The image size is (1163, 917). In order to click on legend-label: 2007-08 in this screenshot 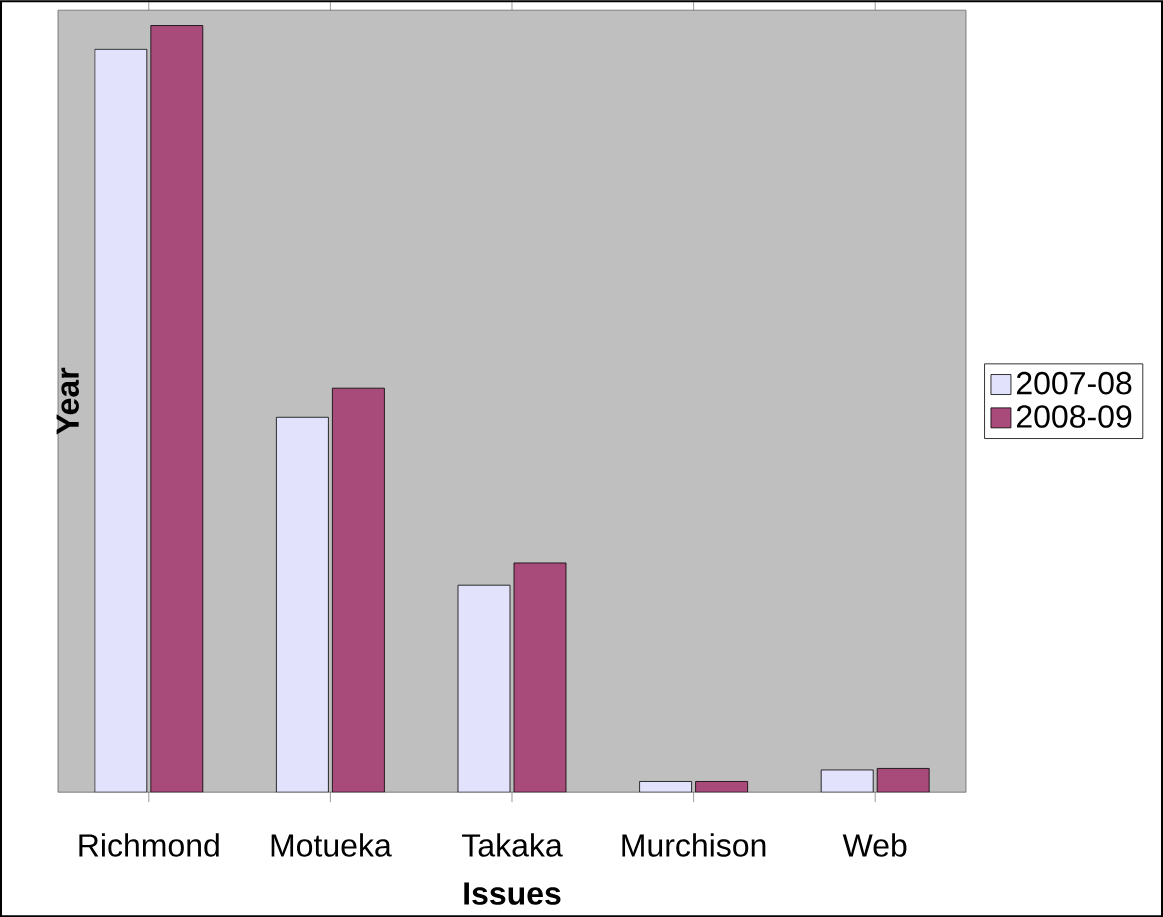, I will do `click(1074, 383)`.